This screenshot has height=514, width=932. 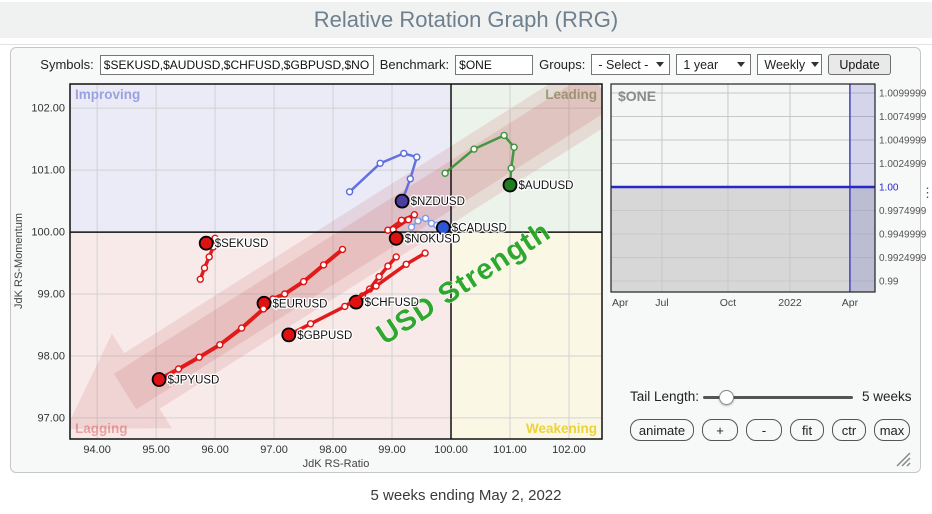 What do you see at coordinates (903, 117) in the screenshot?
I see `benchmark-y-tick: 1.0074999` at bounding box center [903, 117].